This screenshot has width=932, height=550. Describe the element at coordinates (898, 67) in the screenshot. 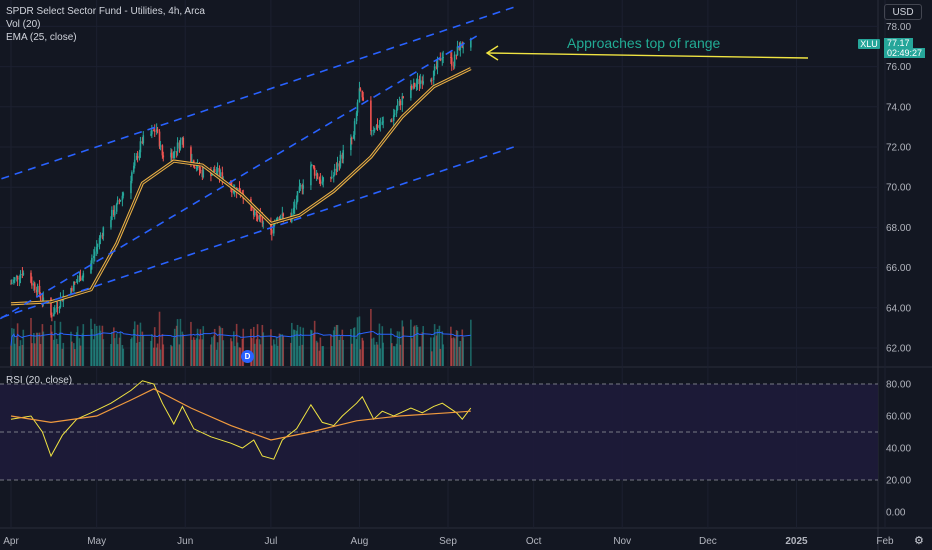

I see `price-tick-label: 76.00` at that location.